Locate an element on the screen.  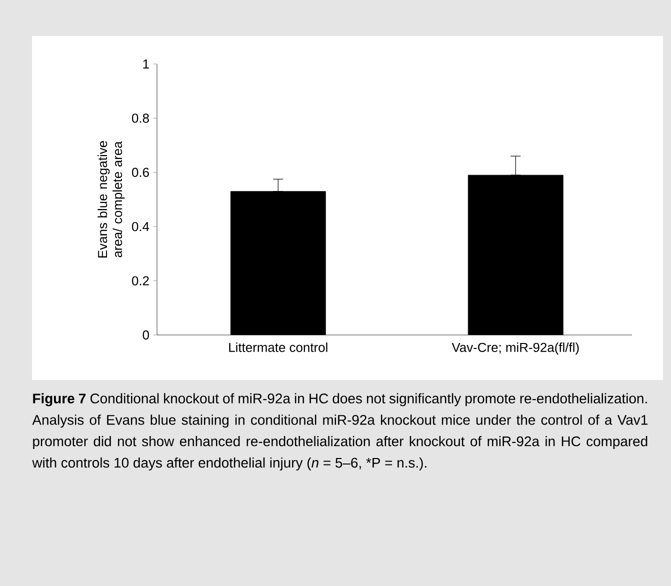
x-tick-label: Vav-Cre; miR-92a(fl/fl) is located at coordinates (515, 348).